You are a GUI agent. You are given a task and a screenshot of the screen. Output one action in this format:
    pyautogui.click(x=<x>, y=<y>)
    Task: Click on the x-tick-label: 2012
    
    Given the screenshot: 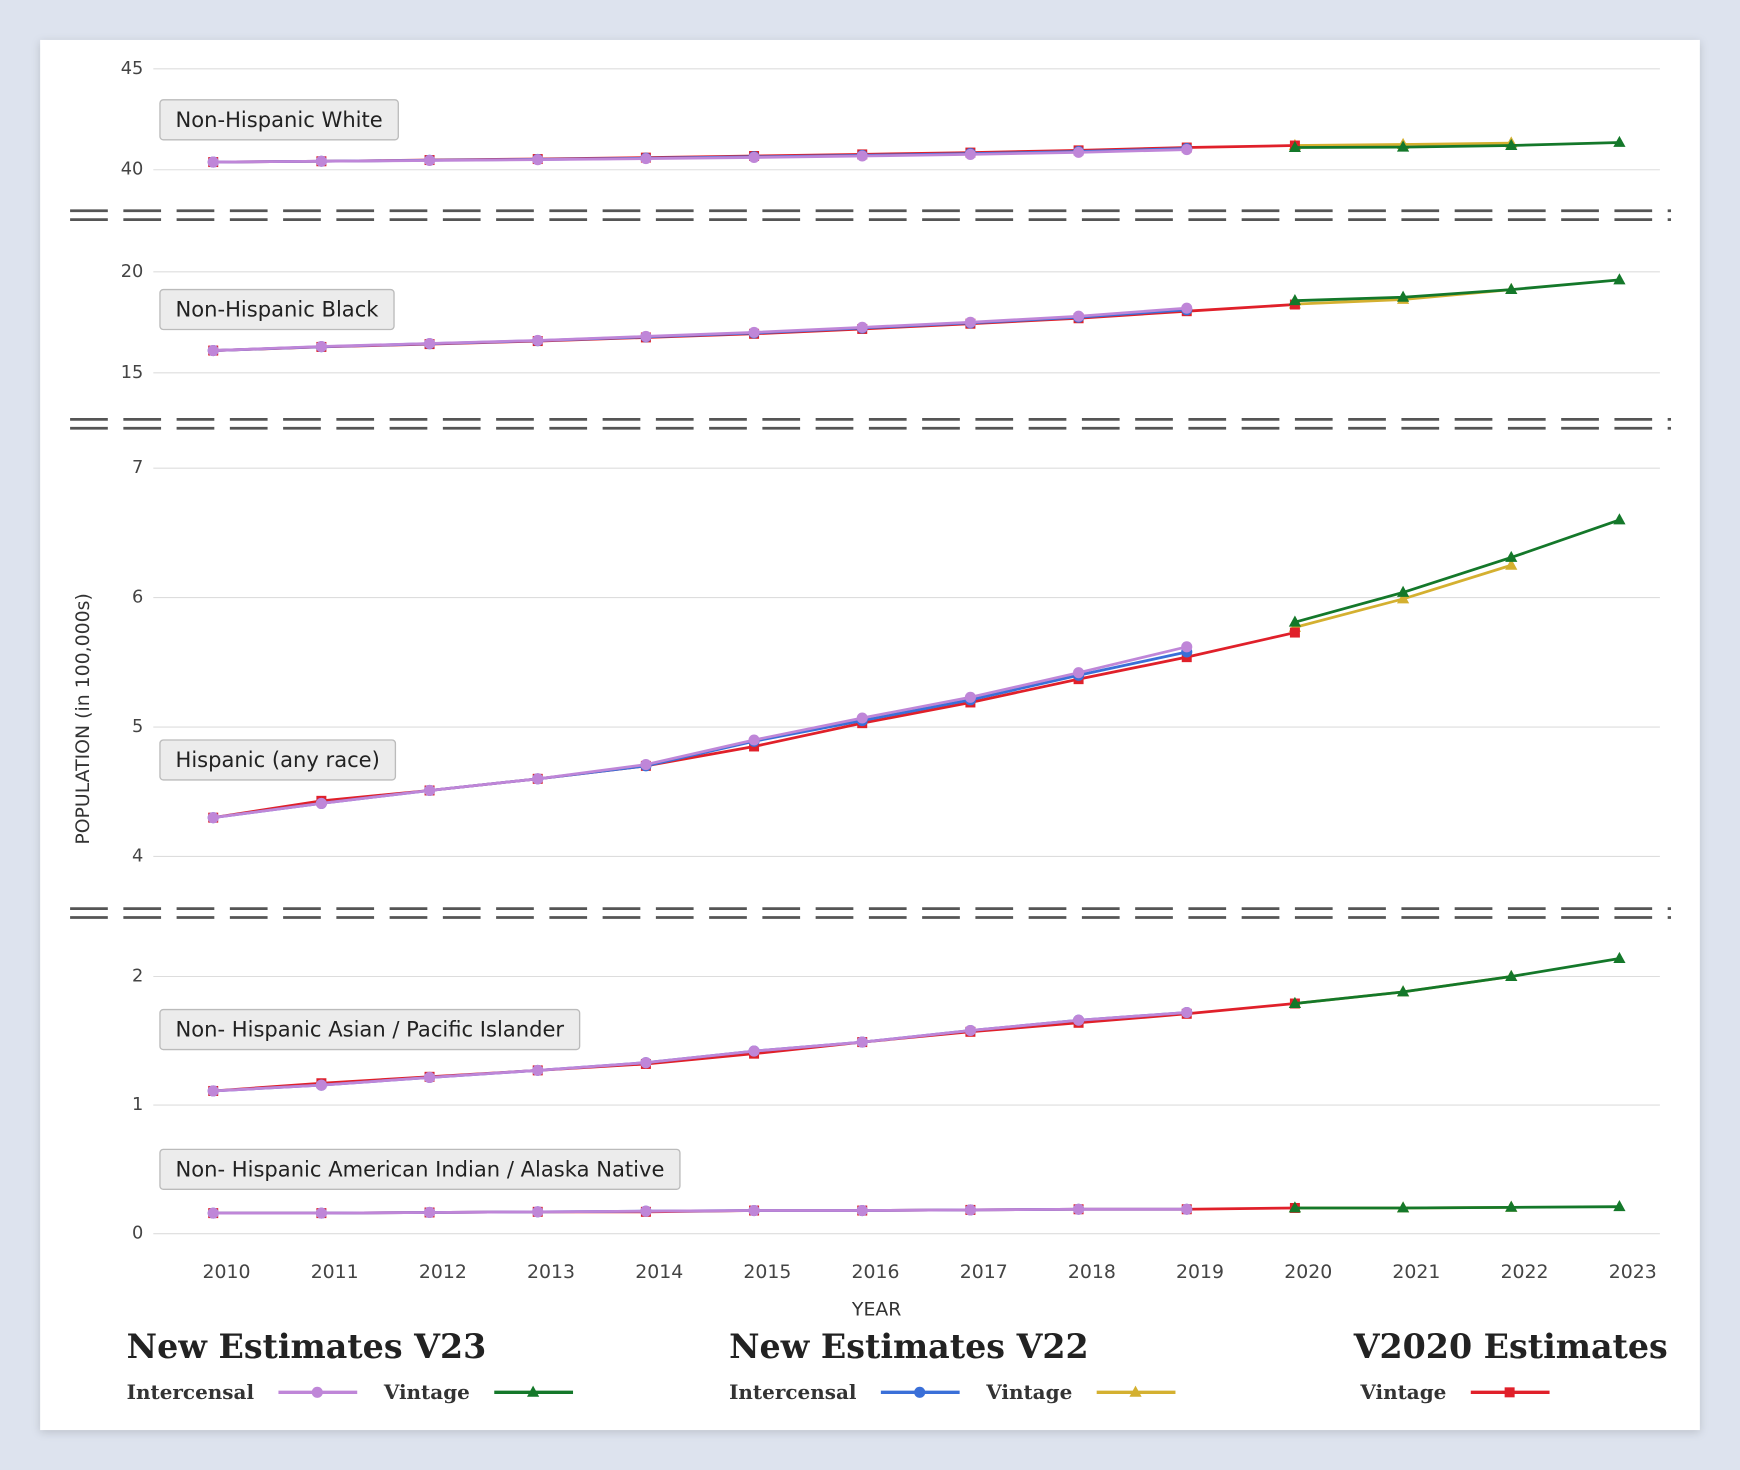 What is the action you would take?
    pyautogui.click(x=443, y=1272)
    